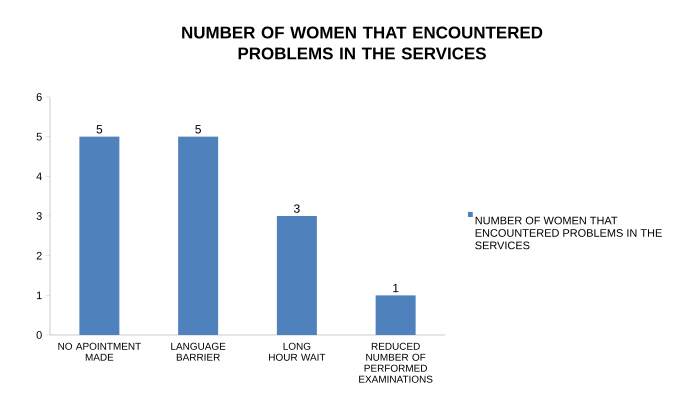 This screenshot has width=690, height=410. I want to click on data-label: 3, so click(297, 208).